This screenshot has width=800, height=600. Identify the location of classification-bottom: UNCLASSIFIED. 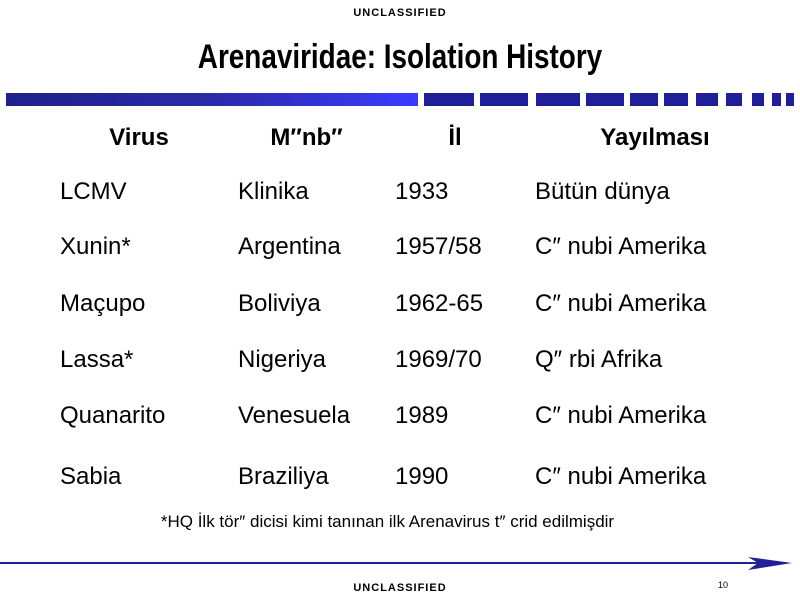
(400, 588).